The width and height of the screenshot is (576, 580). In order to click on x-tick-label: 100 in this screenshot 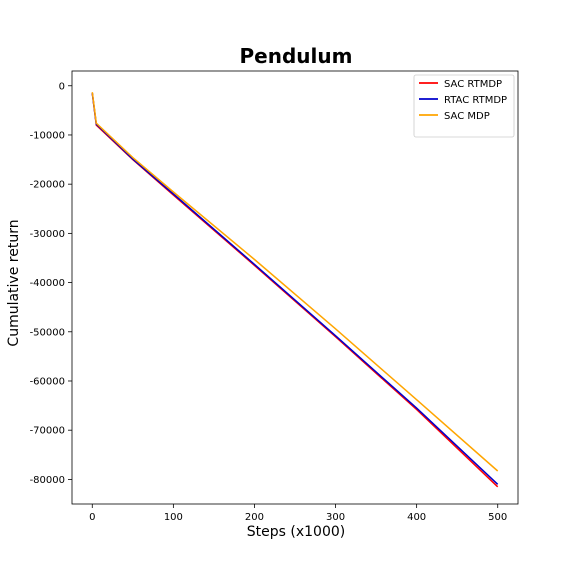, I will do `click(173, 517)`.